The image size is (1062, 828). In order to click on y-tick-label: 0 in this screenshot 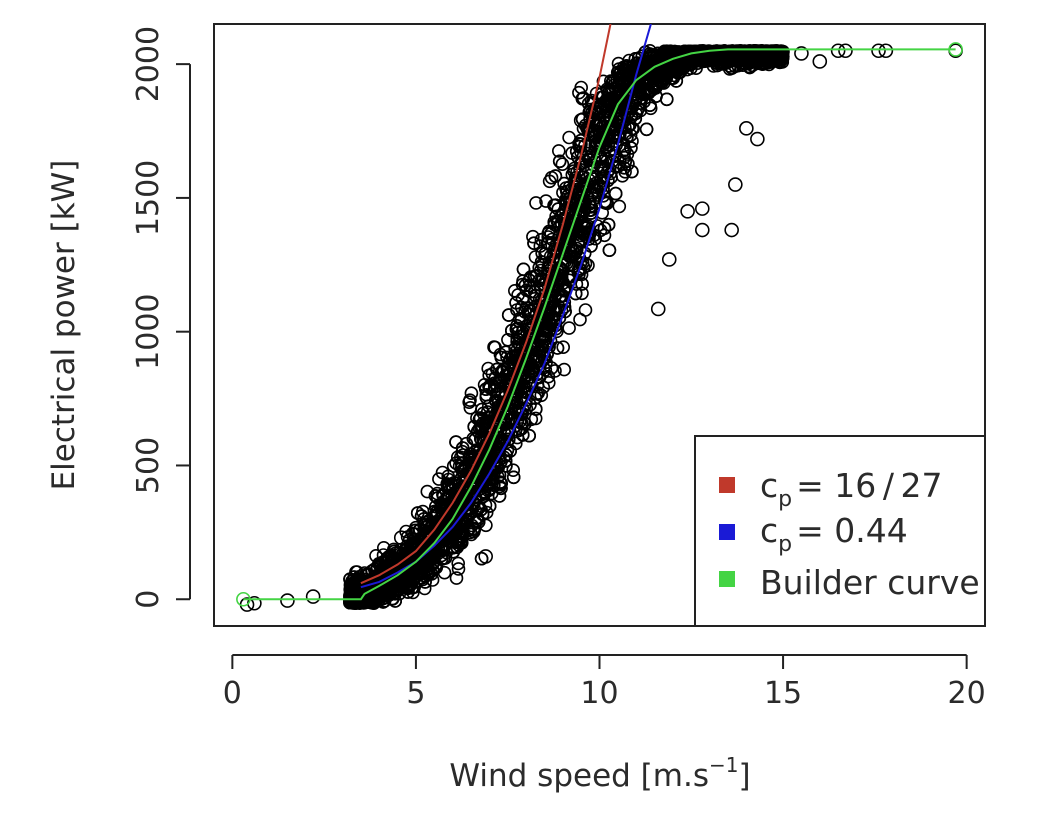, I will do `click(148, 599)`.